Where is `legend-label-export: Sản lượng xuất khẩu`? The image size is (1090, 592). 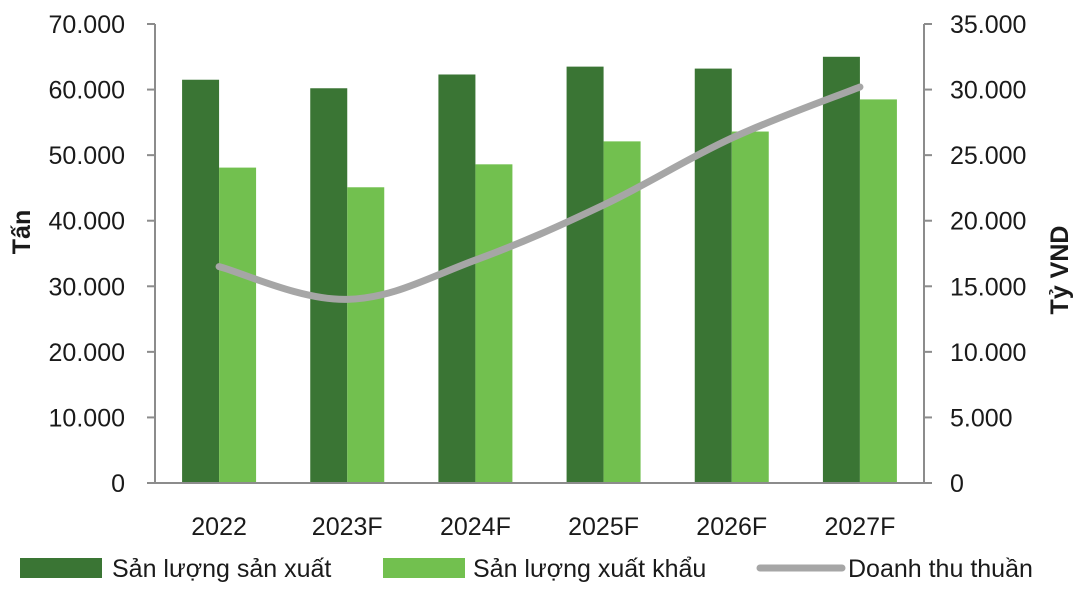
legend-label-export: Sản lượng xuất khẩu is located at coordinates (589, 569).